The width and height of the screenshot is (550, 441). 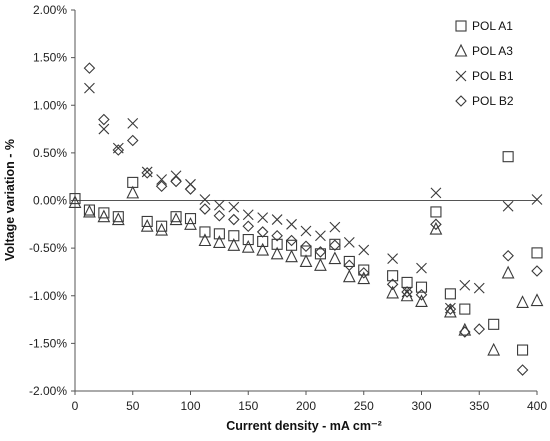 What do you see at coordinates (48, 343) in the screenshot?
I see `y-tick-label: -1.50%` at bounding box center [48, 343].